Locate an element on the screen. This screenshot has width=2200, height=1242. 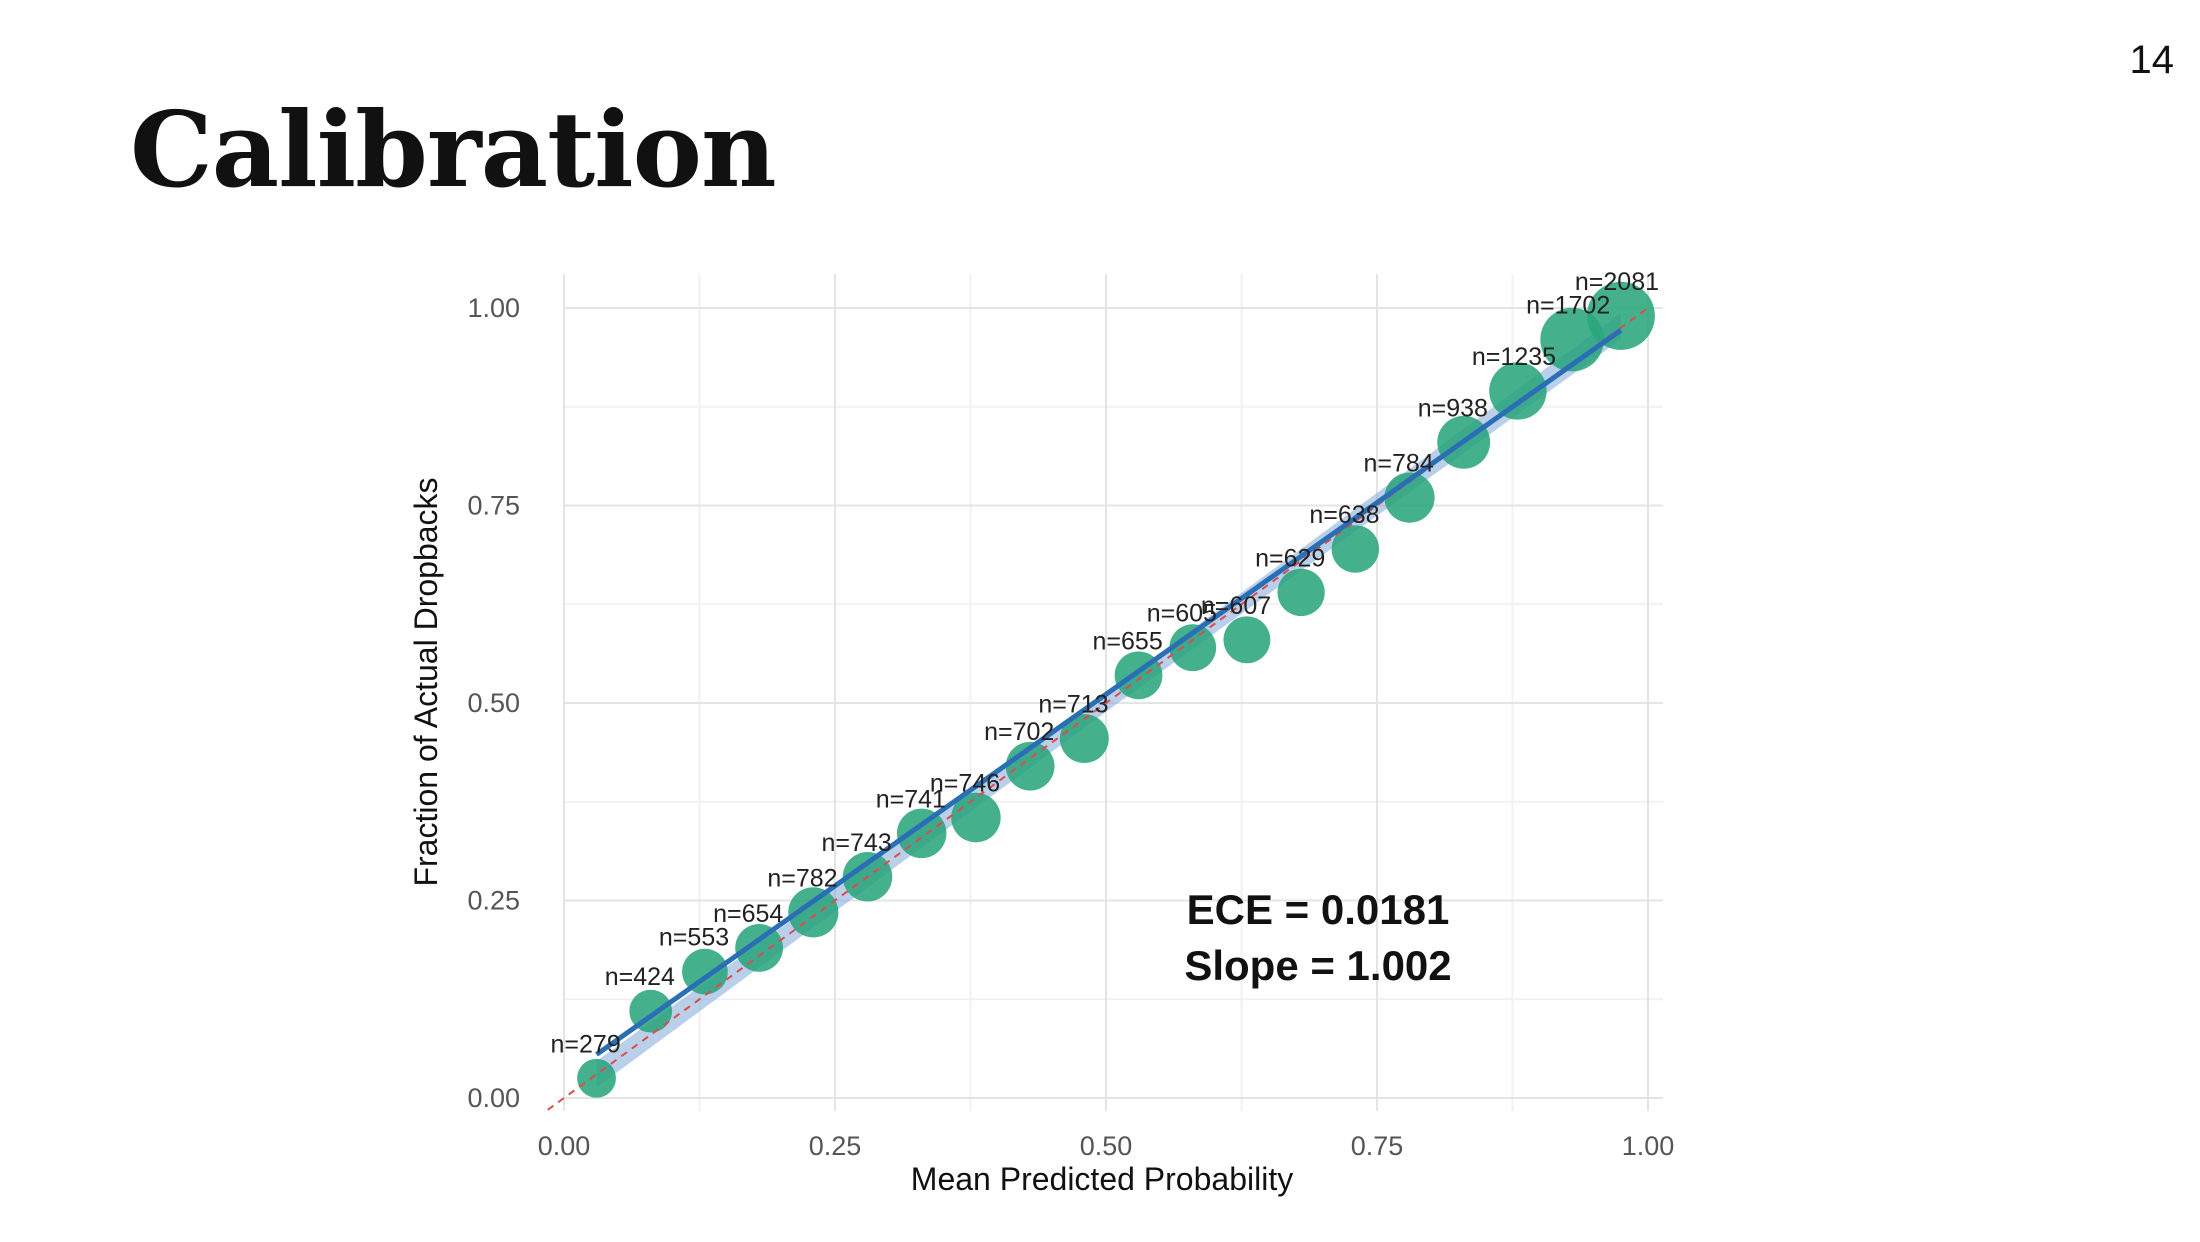
point-label: n=746 is located at coordinates (965, 784).